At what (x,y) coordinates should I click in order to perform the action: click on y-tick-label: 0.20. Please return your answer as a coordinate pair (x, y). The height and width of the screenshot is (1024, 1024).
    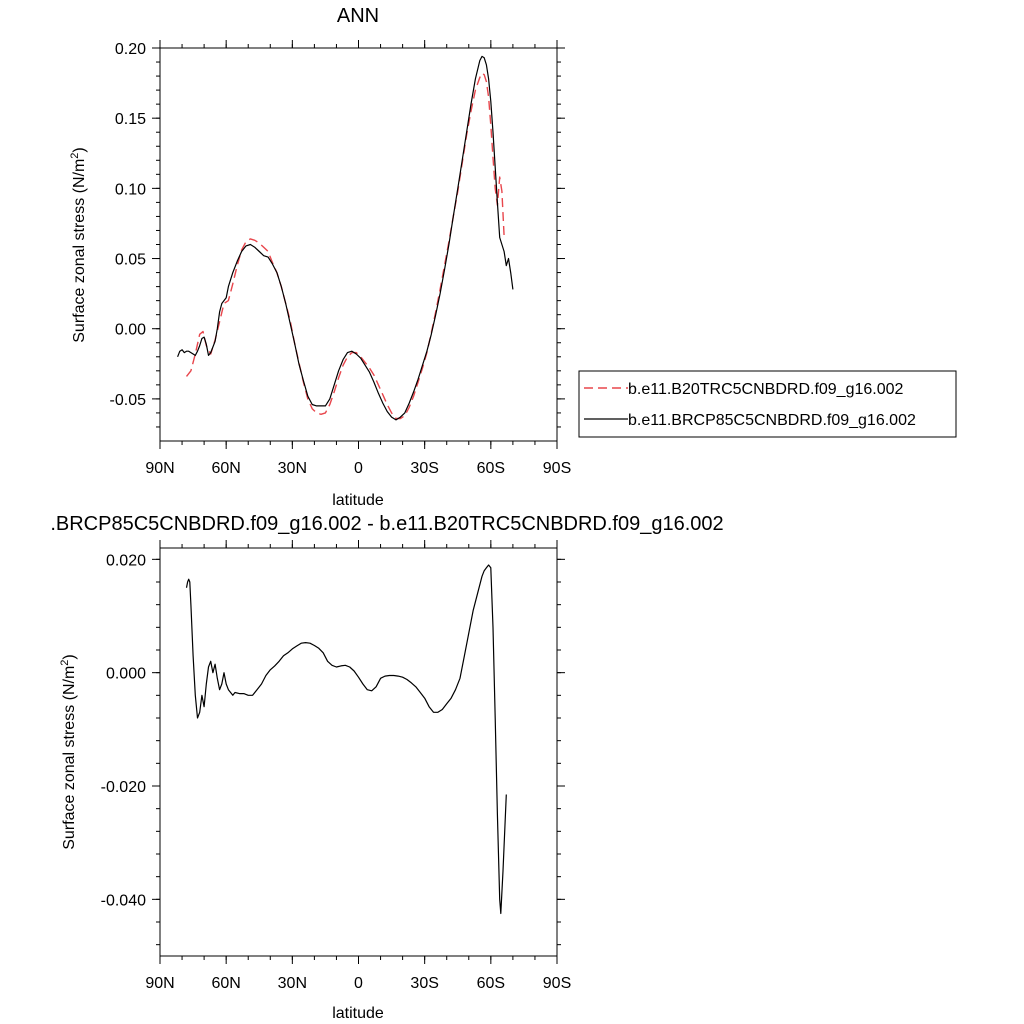
    Looking at the image, I should click on (130, 49).